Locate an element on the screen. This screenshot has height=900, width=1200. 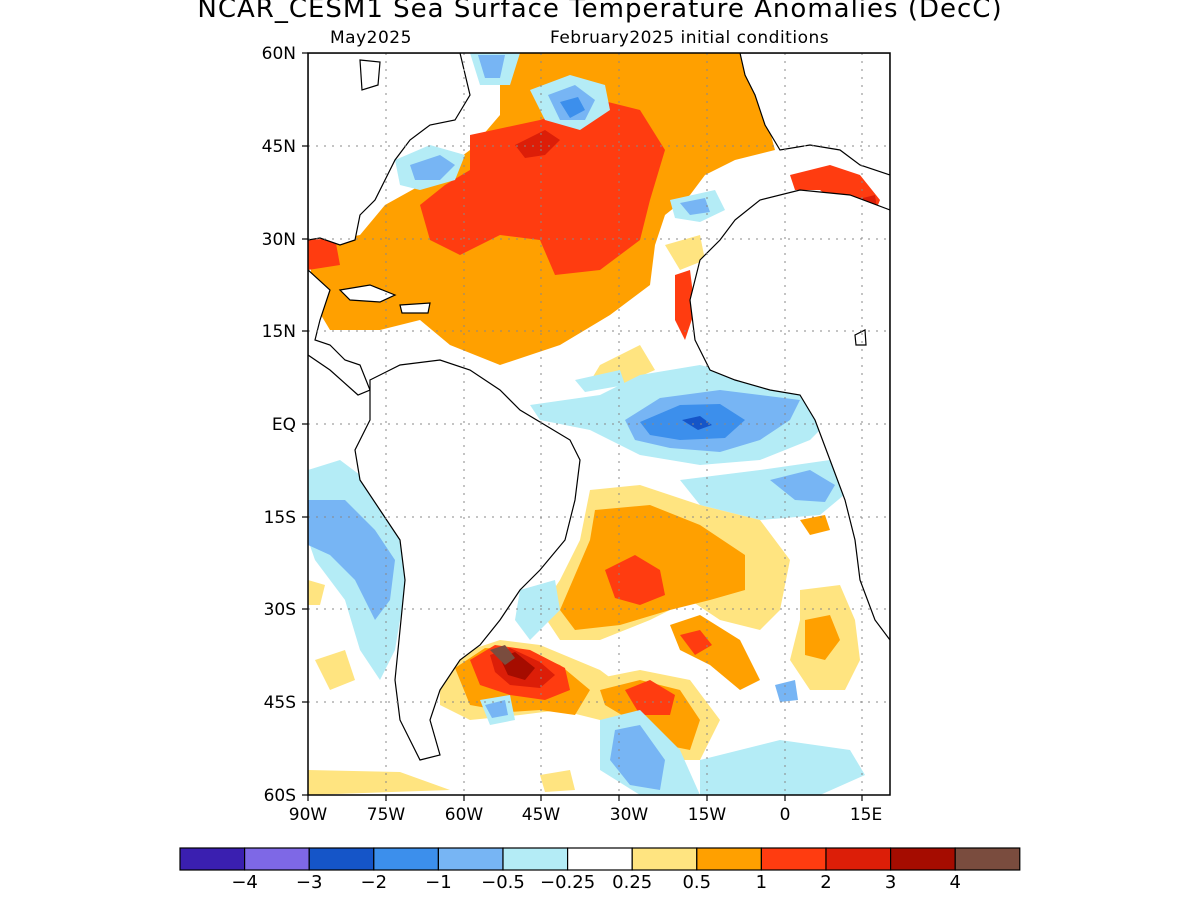
init-conditions-label: February2025 initial conditions is located at coordinates (690, 38).